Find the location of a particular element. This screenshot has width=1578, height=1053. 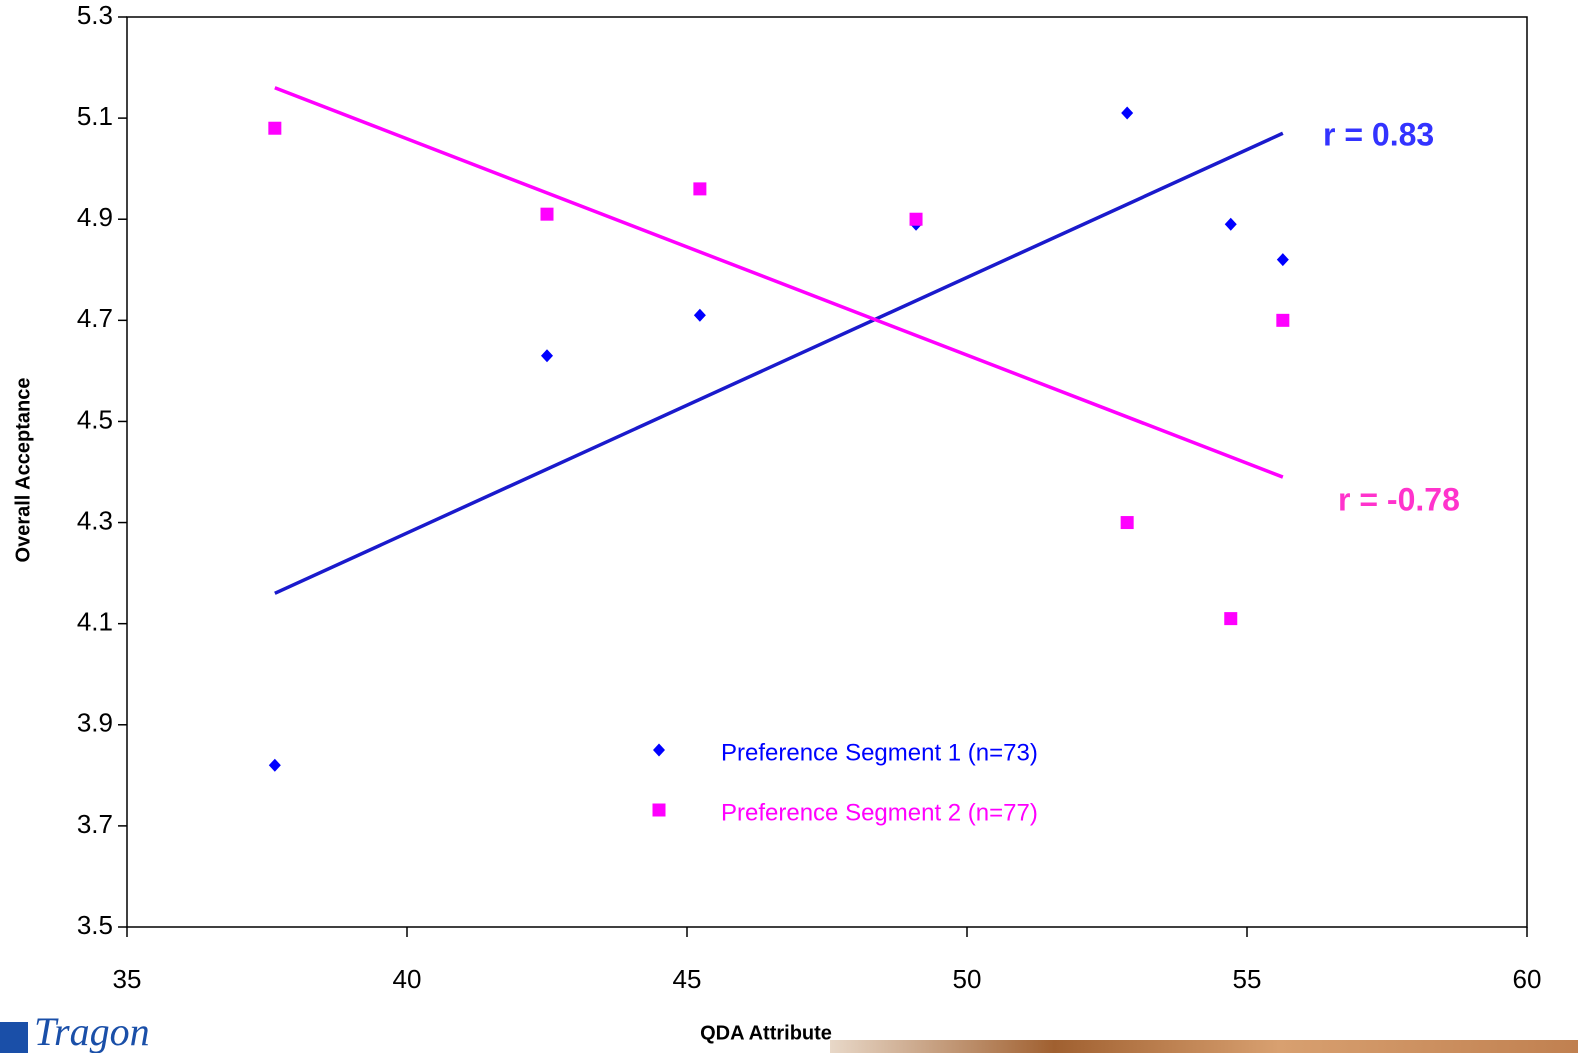

annotation: r = 0.83 is located at coordinates (1378, 134).